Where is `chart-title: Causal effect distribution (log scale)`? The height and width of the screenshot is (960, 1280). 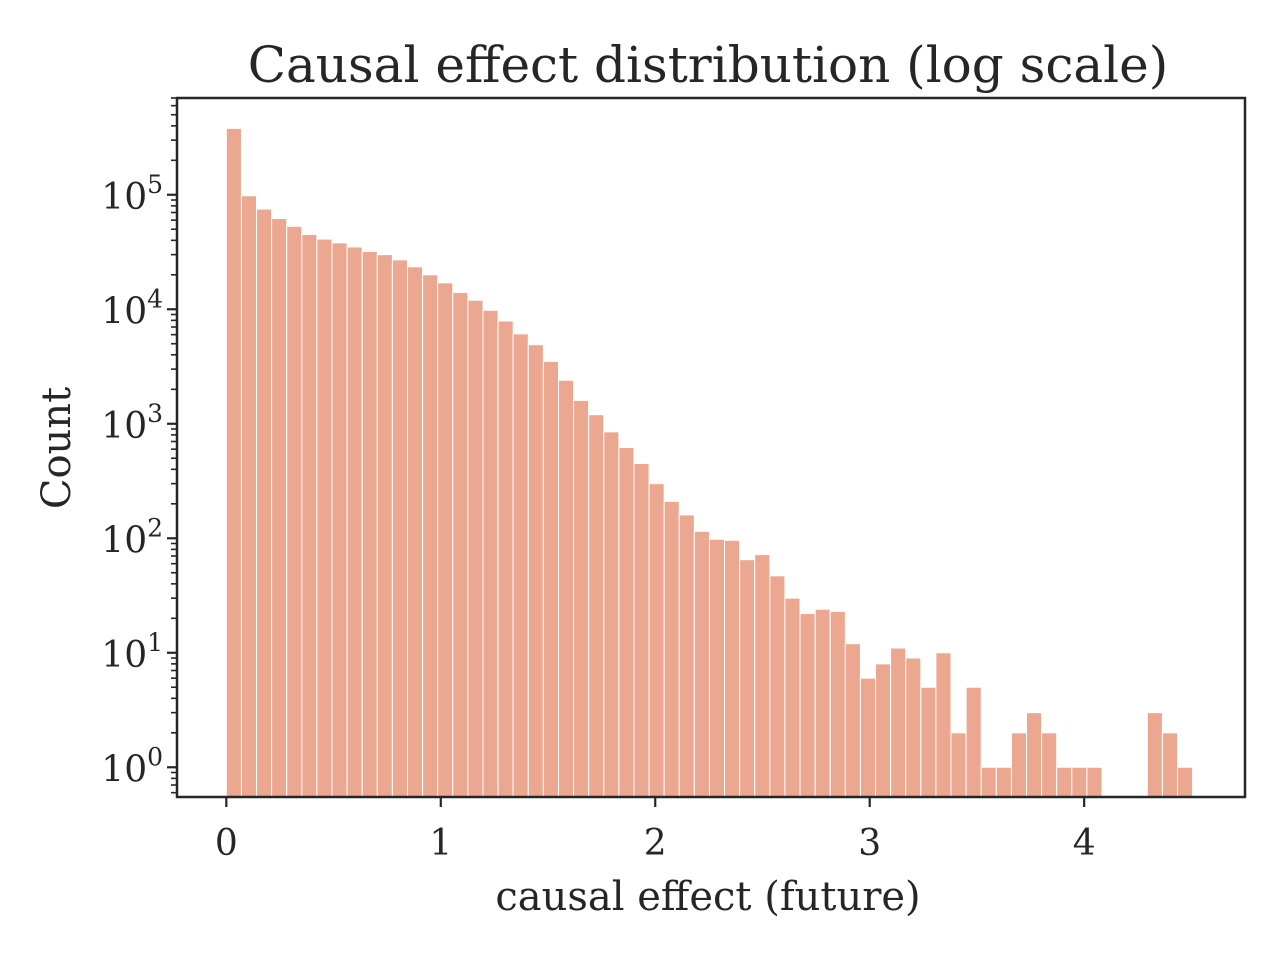 chart-title: Causal effect distribution (log scale) is located at coordinates (708, 65).